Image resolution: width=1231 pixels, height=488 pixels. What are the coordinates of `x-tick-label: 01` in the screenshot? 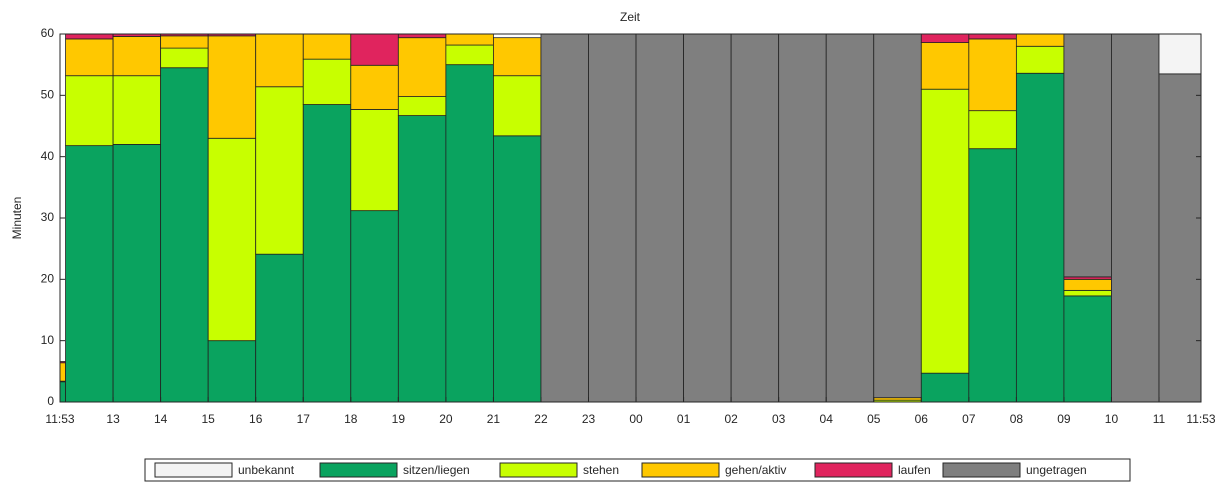 It's located at (684, 419).